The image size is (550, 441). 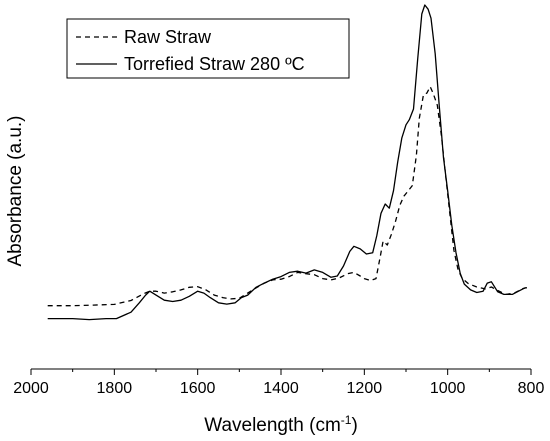 I want to click on x-tick-label-2000: 2000, so click(x=31, y=388).